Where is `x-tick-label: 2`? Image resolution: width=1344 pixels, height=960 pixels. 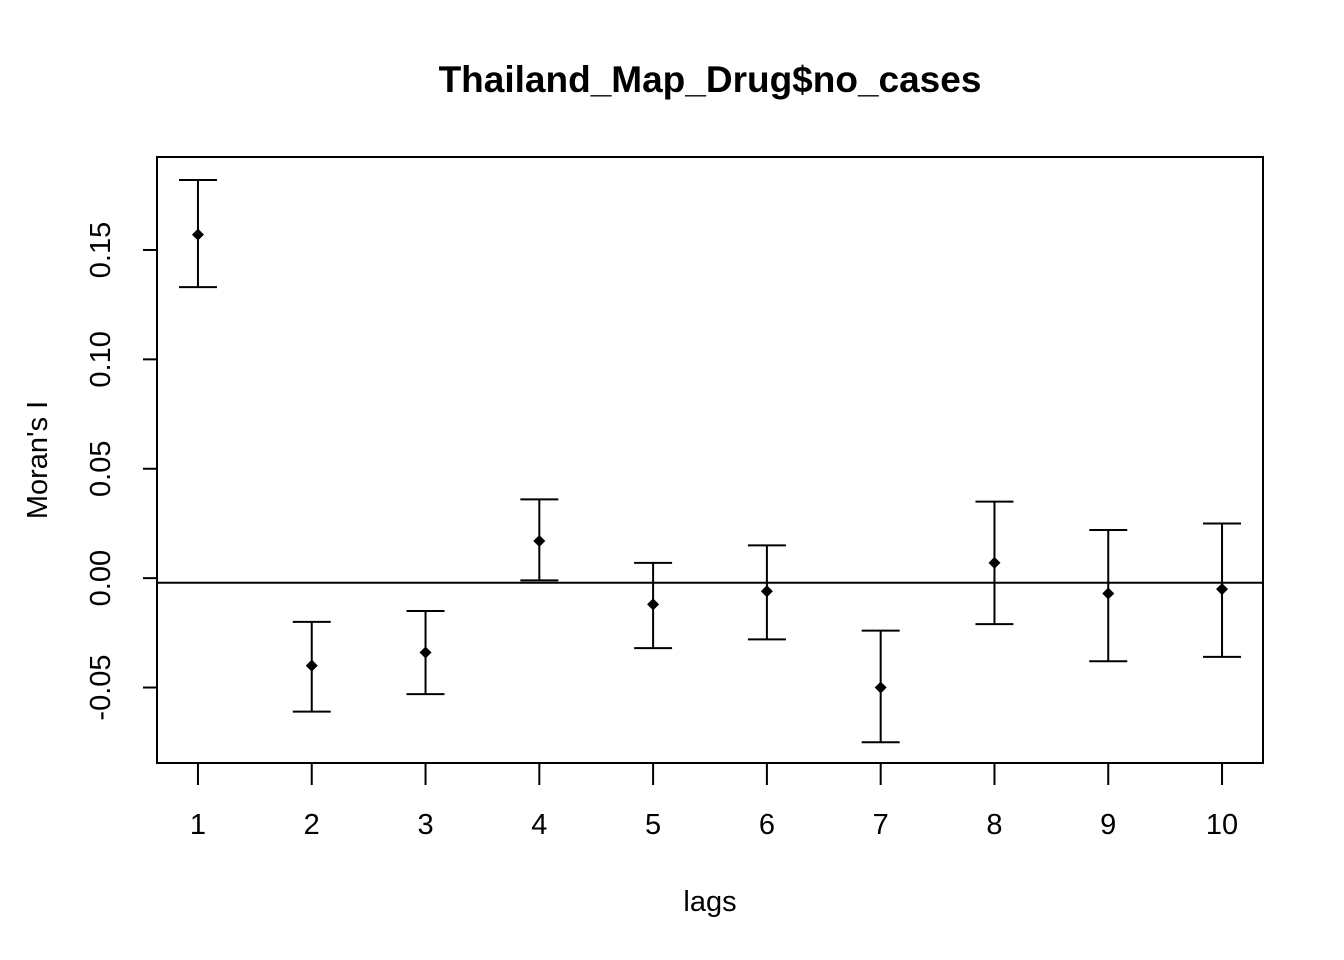 x-tick-label: 2 is located at coordinates (312, 825).